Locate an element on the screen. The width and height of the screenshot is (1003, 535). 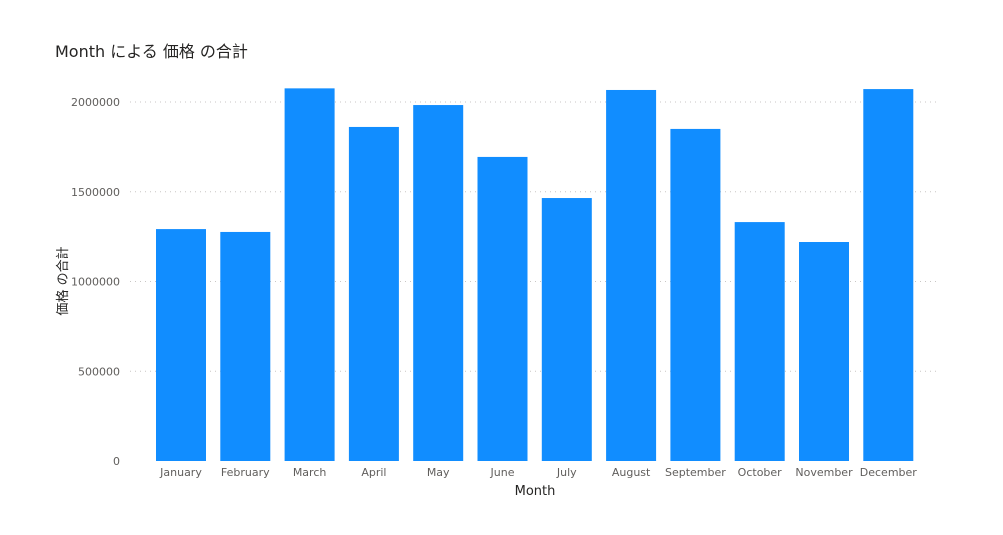
x-tick-label: June is located at coordinates (502, 472).